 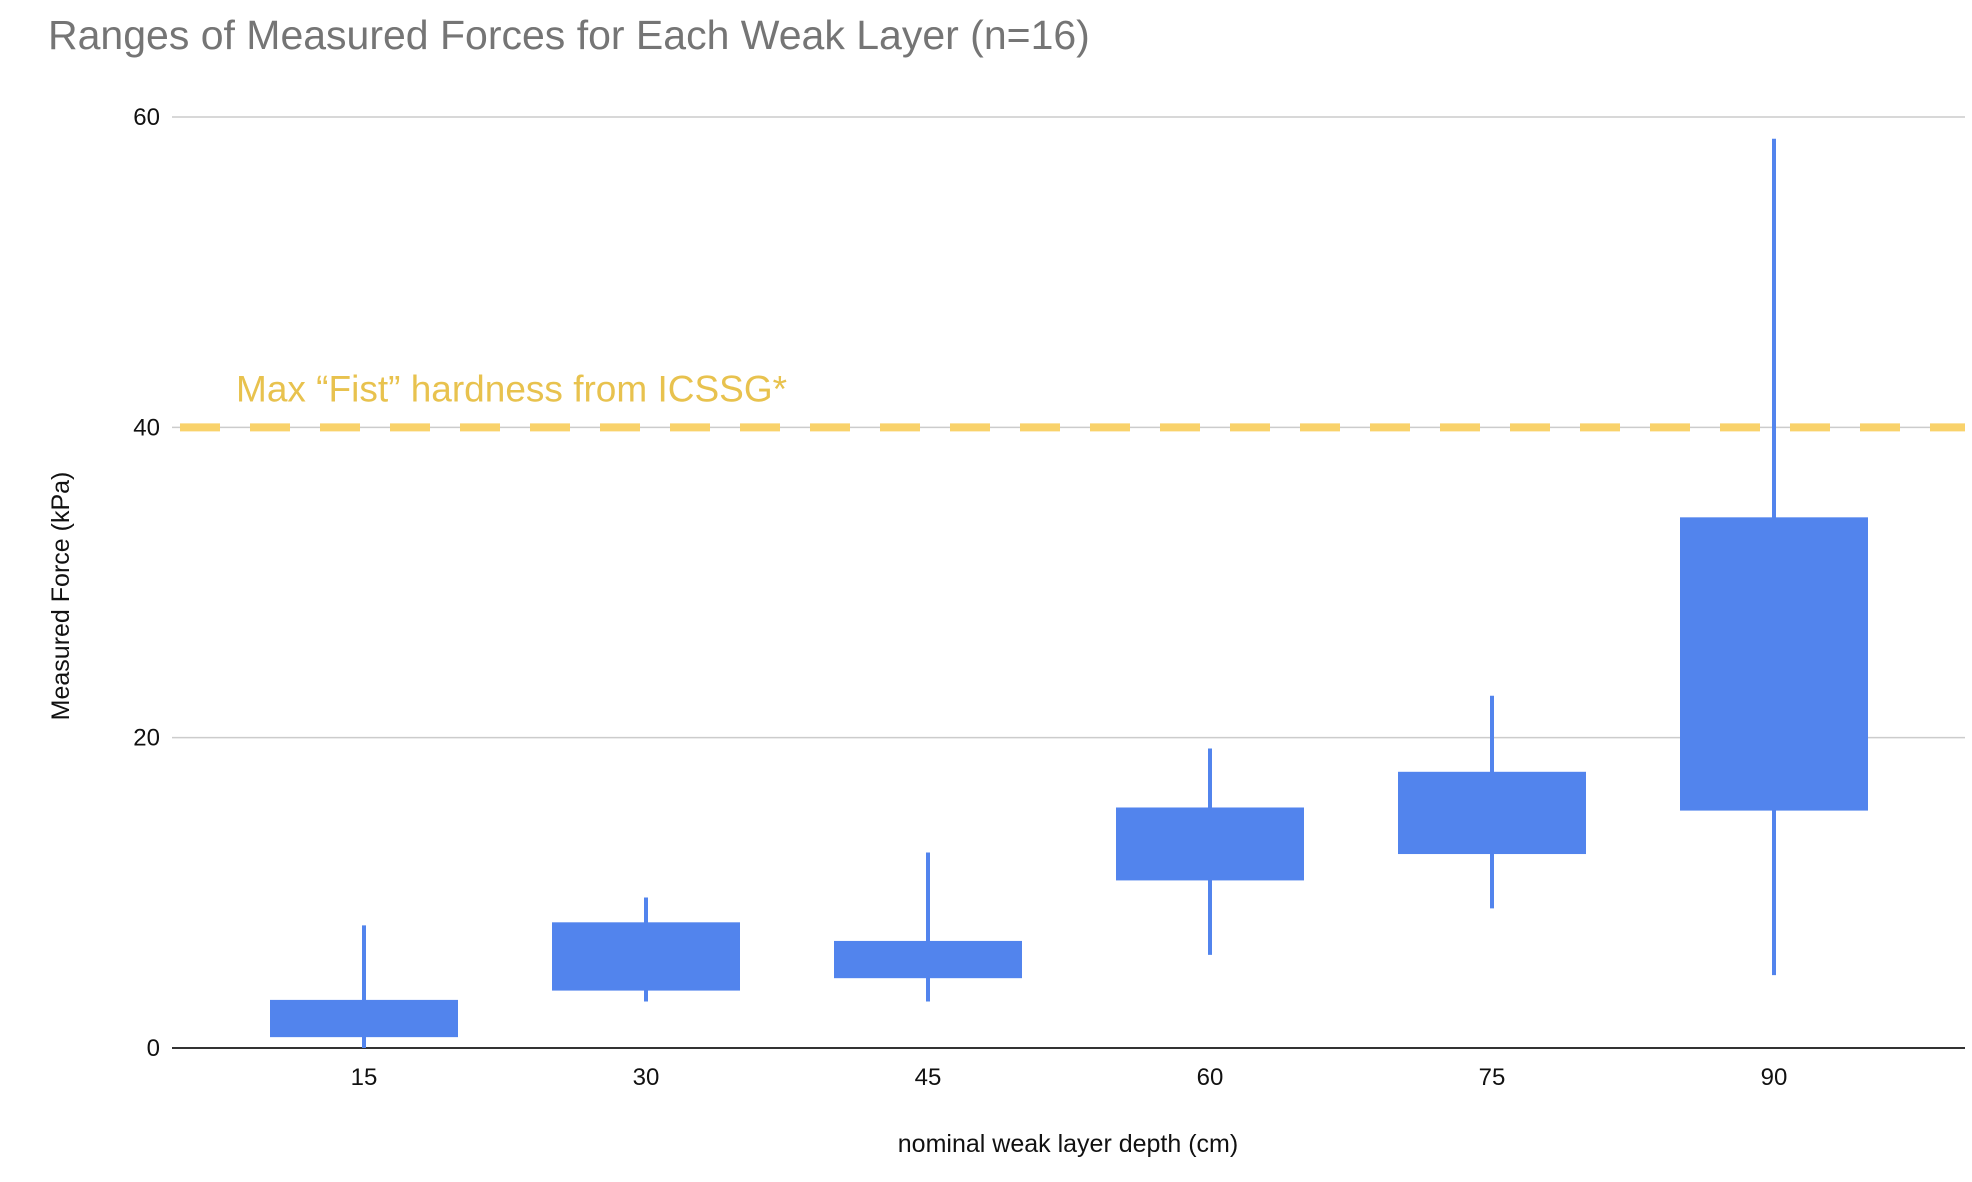 I want to click on reference-line-label: Max “Fist” hardness from ICSSG*, so click(x=511, y=388).